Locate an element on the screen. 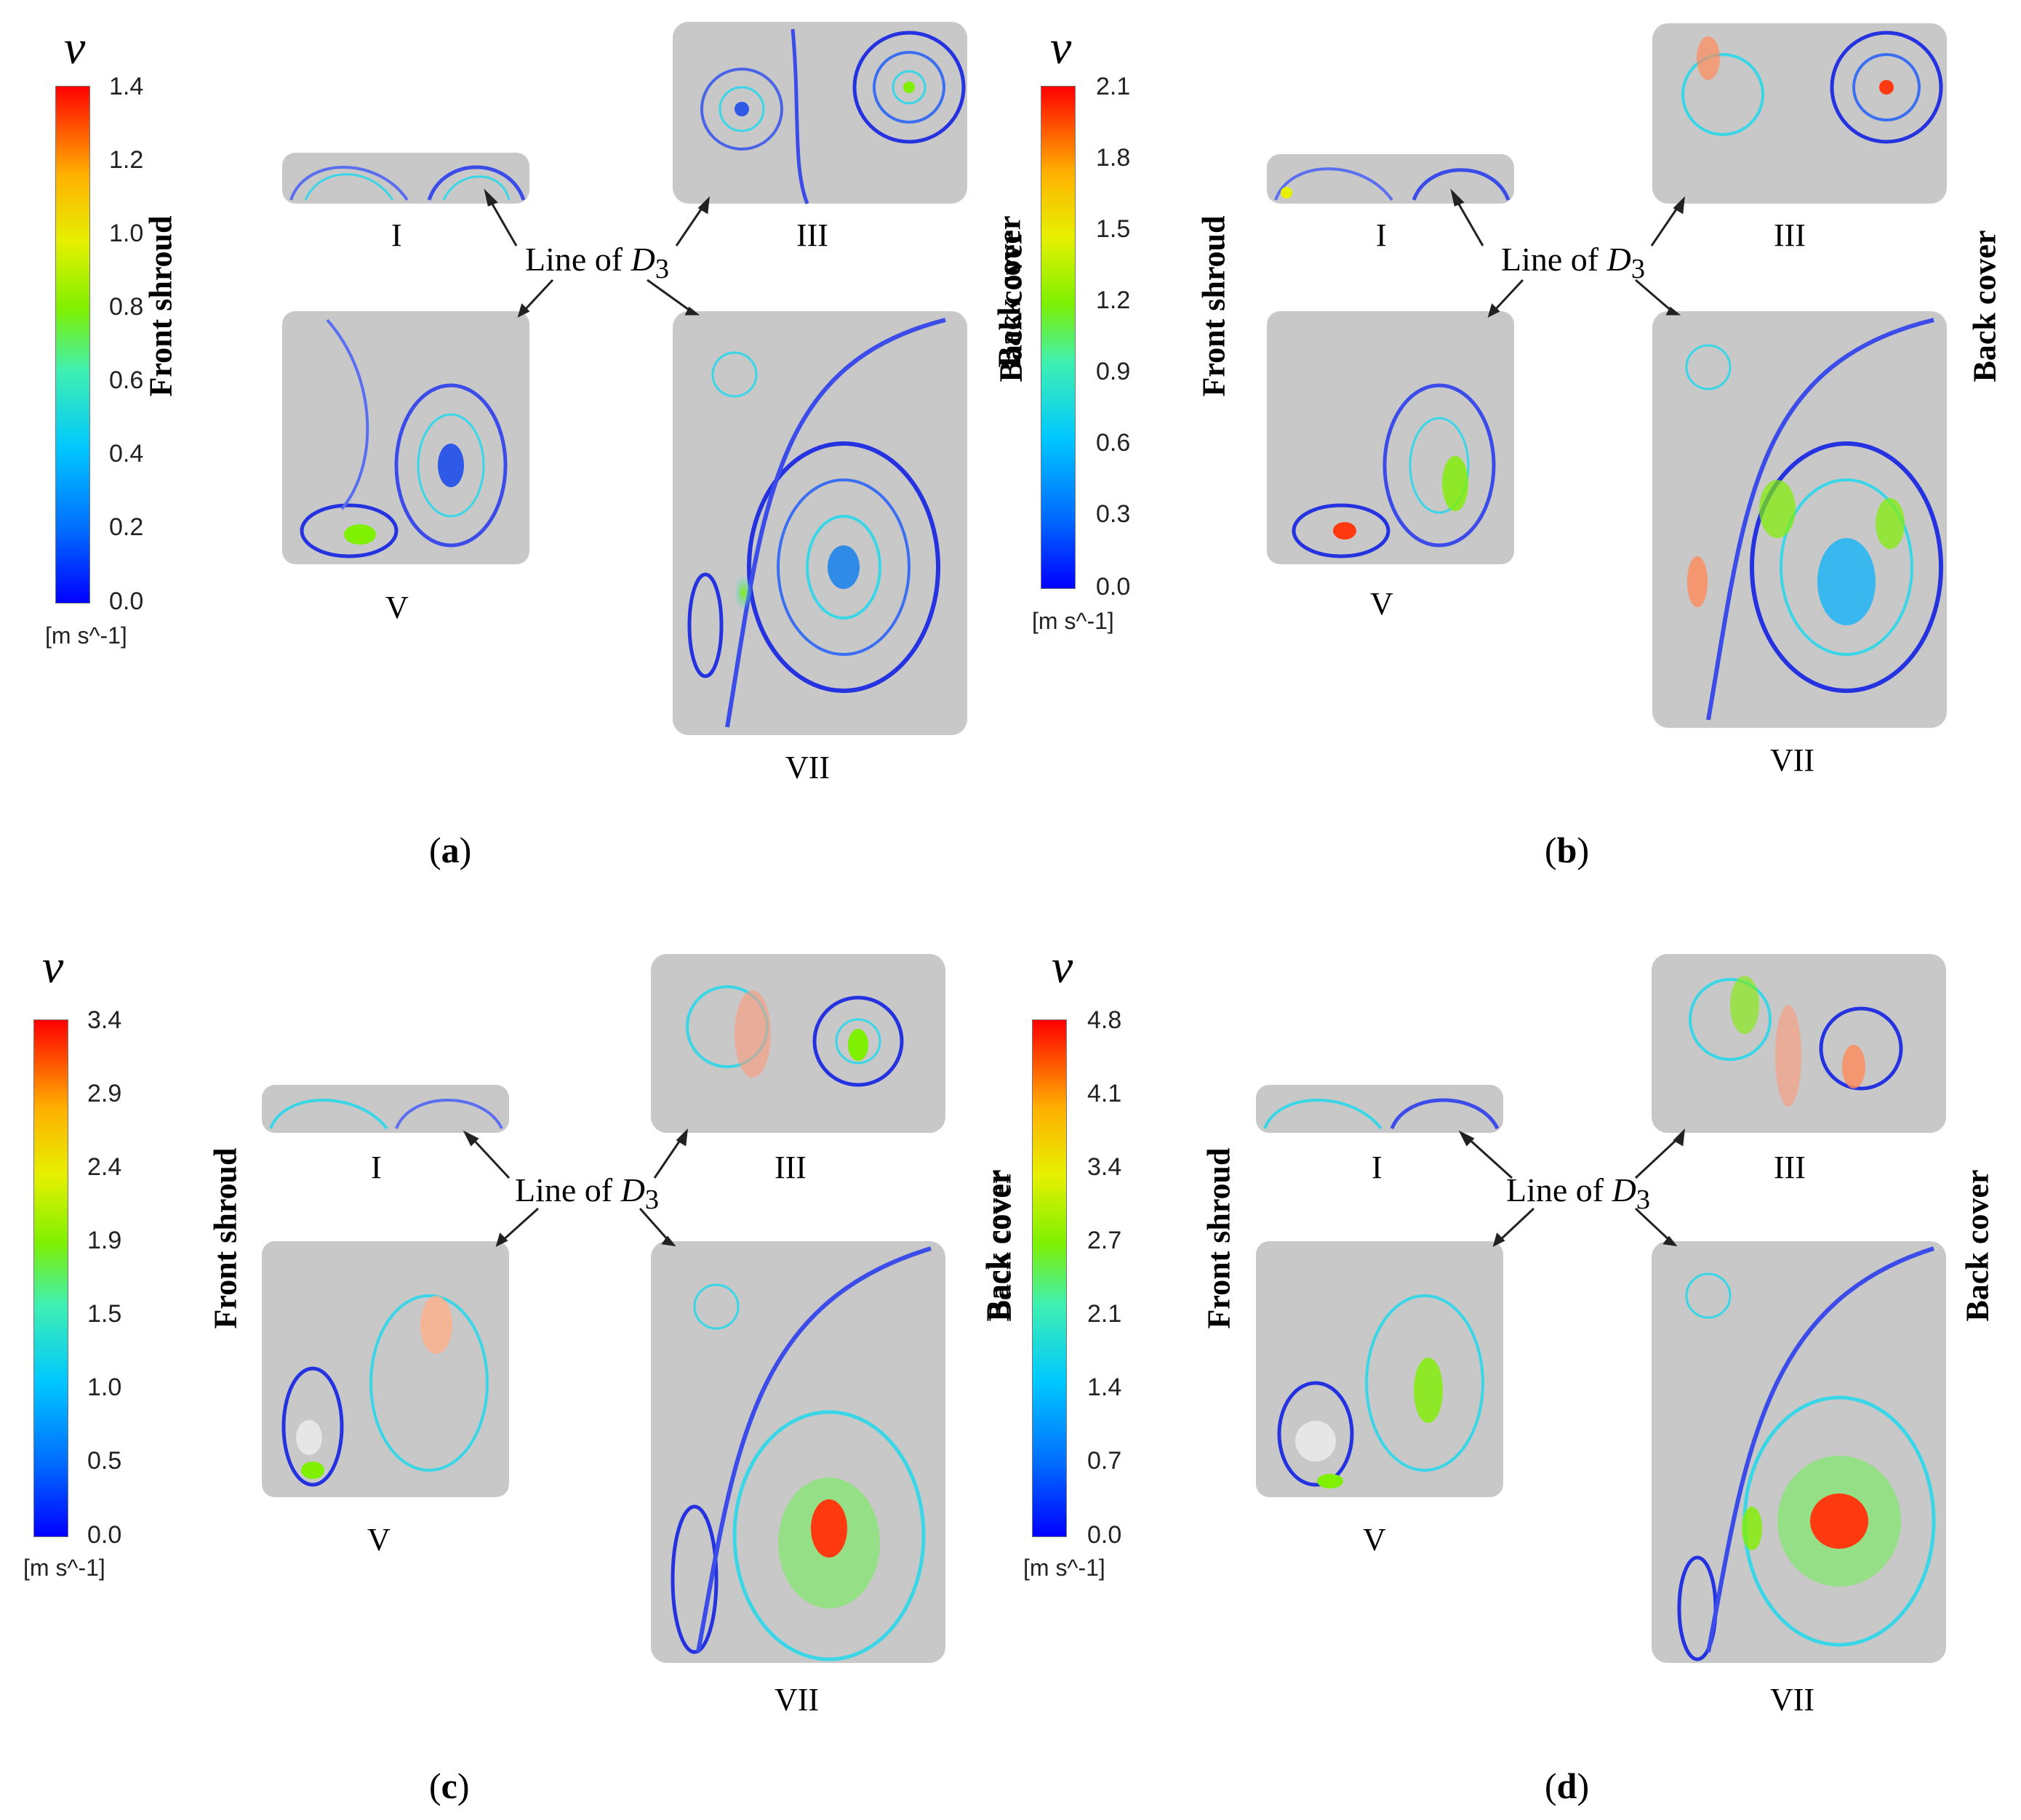 The height and width of the screenshot is (1820, 2021). caption-letter: c is located at coordinates (449, 1785).